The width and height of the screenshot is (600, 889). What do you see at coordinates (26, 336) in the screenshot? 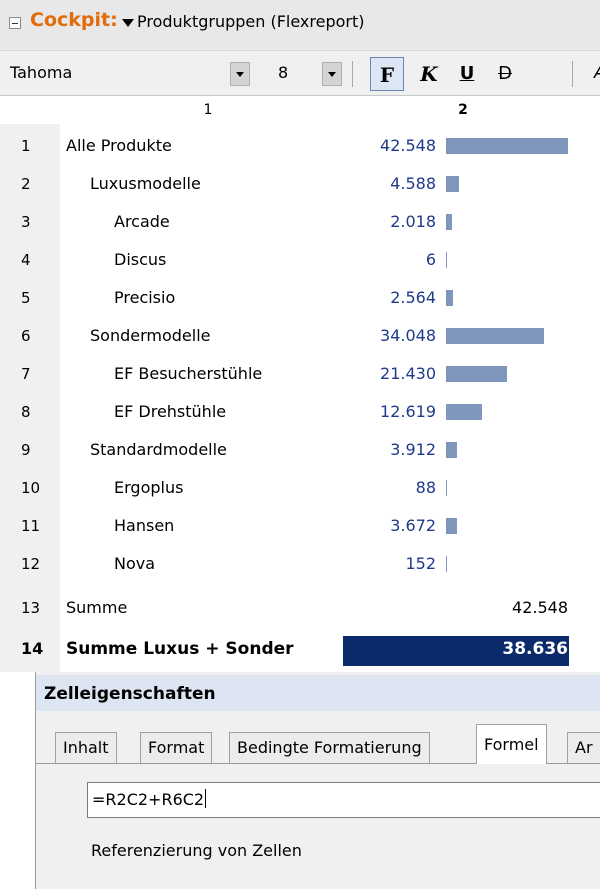
I see `row-number: 6` at bounding box center [26, 336].